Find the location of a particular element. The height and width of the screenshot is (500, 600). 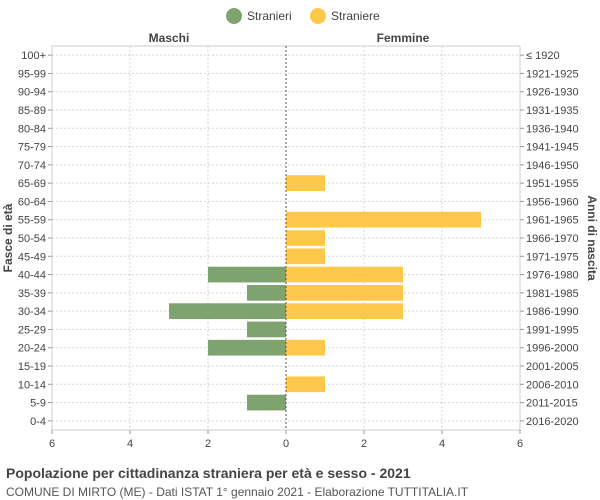

birth-year-label: 2006-2010 is located at coordinates (552, 385).